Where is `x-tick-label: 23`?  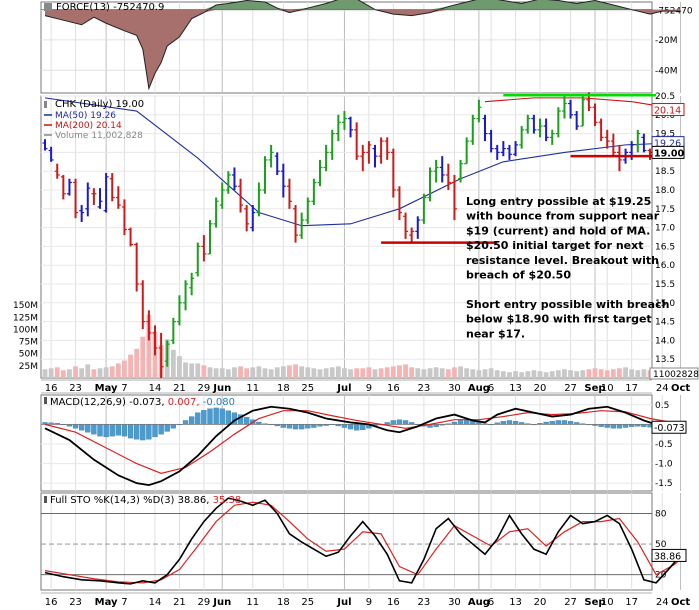 x-tick-label: 23 is located at coordinates (424, 388).